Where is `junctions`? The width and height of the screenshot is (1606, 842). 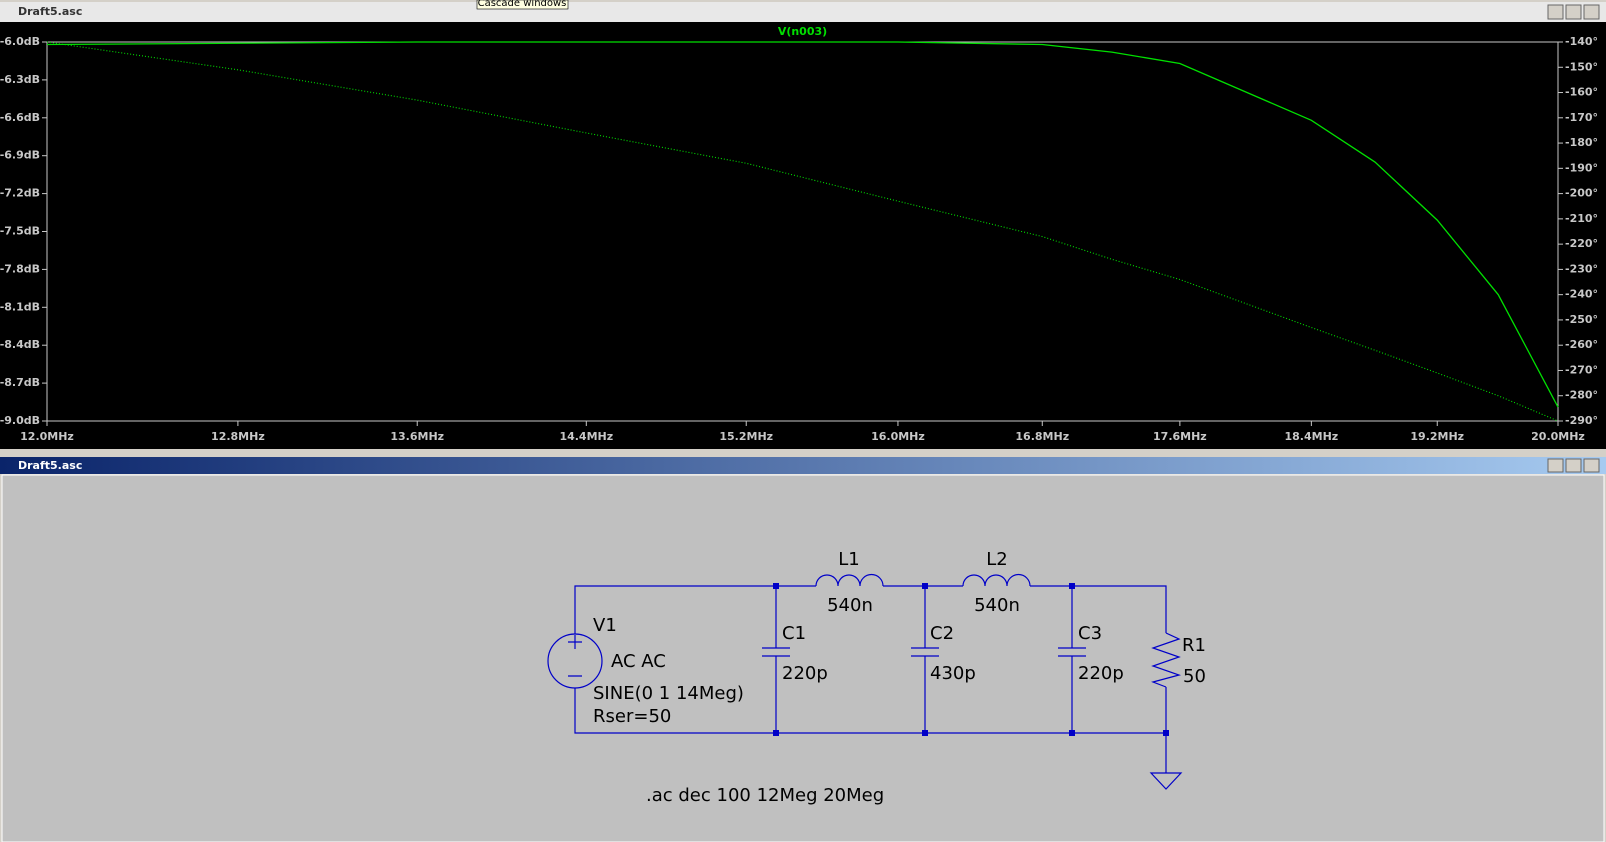 junctions is located at coordinates (971, 659).